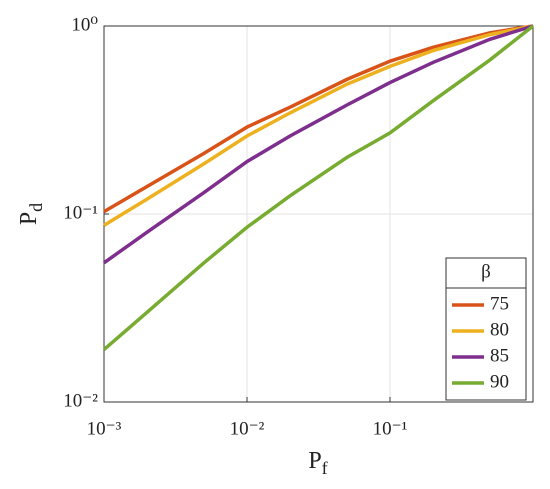 This screenshot has width=550, height=489. Describe the element at coordinates (104, 428) in the screenshot. I see `x-tick-label: 10⁻³` at that location.